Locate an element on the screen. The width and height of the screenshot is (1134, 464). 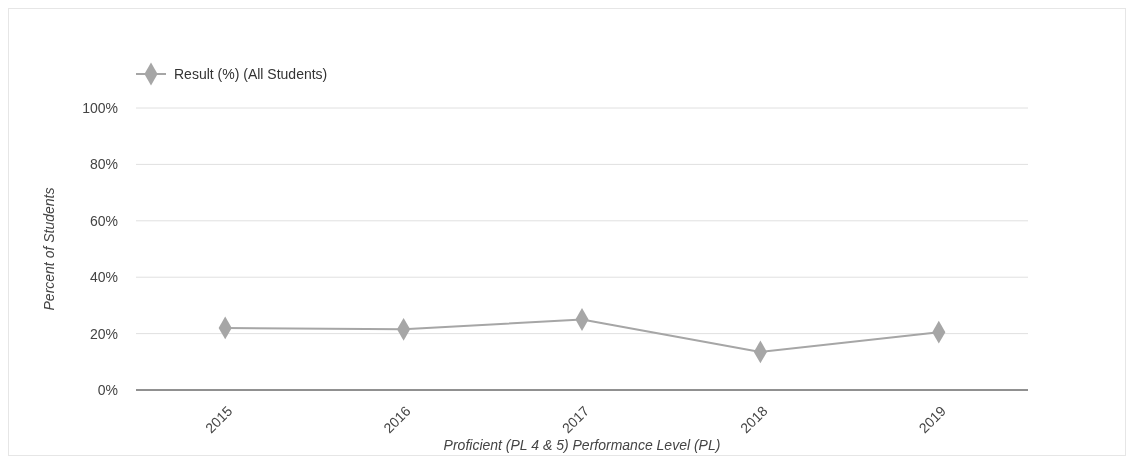
y-tick-label: 0% is located at coordinates (107, 389).